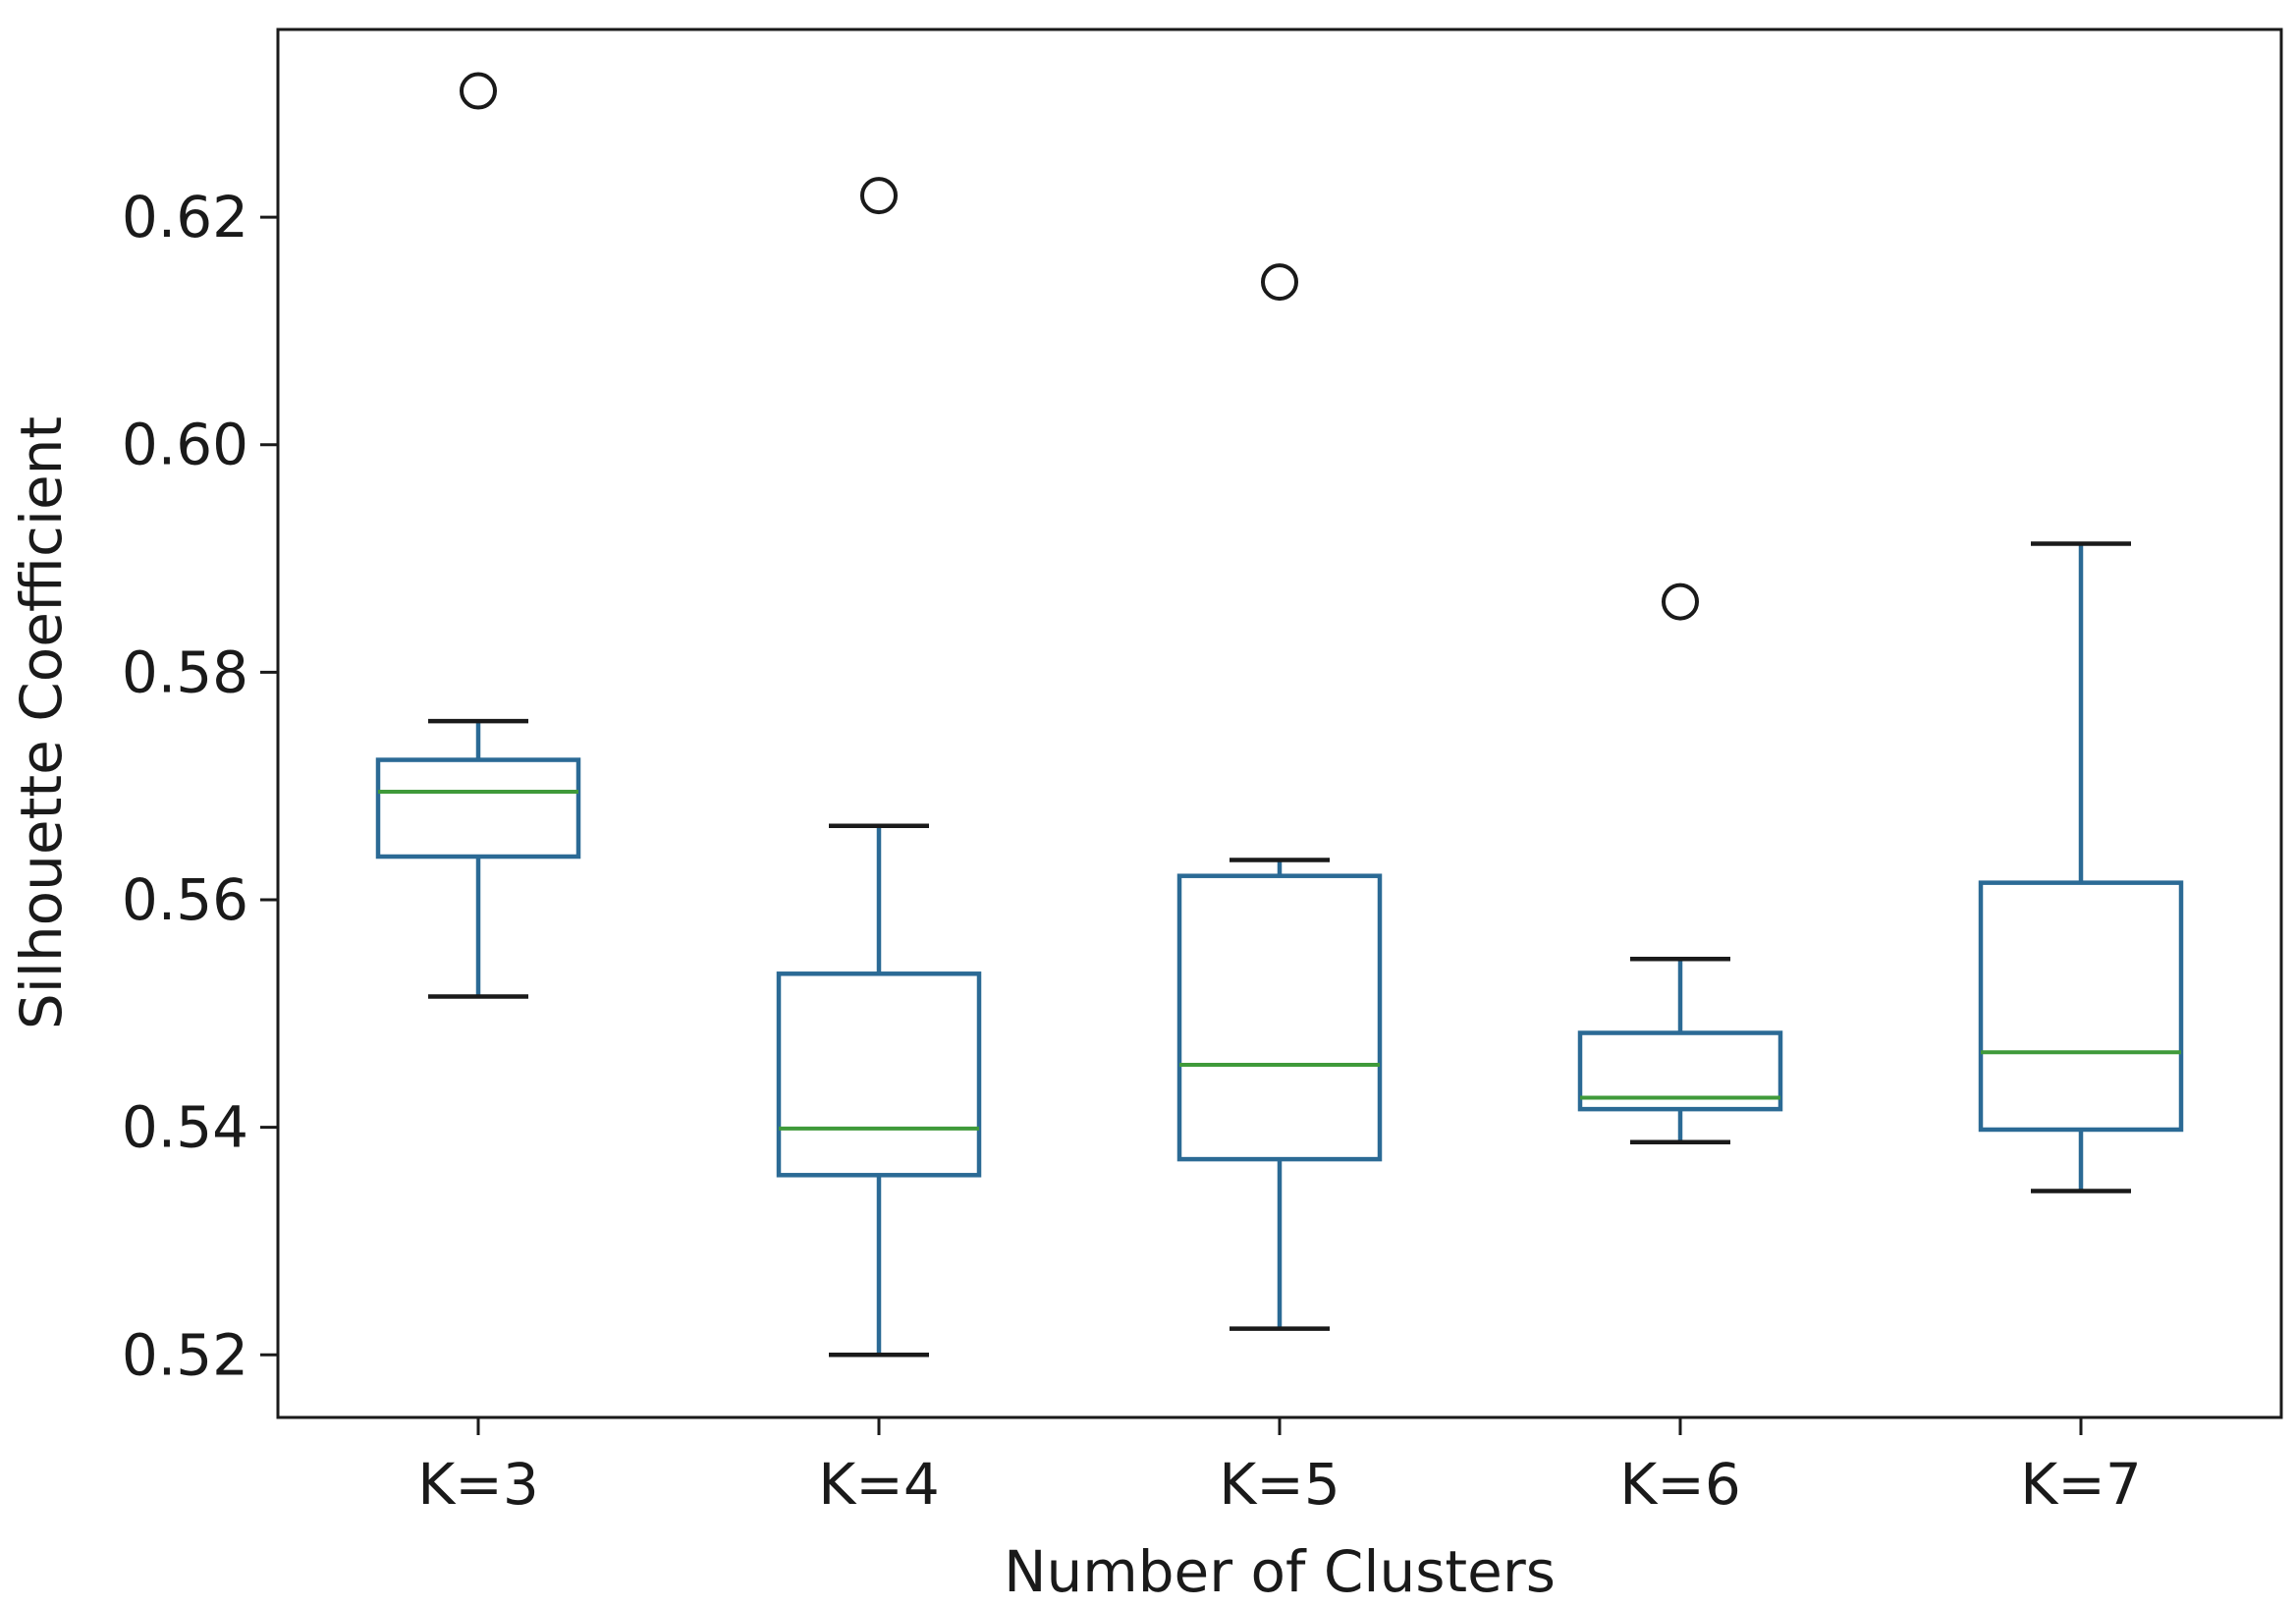  What do you see at coordinates (185, 900) in the screenshot?
I see `y-tick-label: 0.56` at bounding box center [185, 900].